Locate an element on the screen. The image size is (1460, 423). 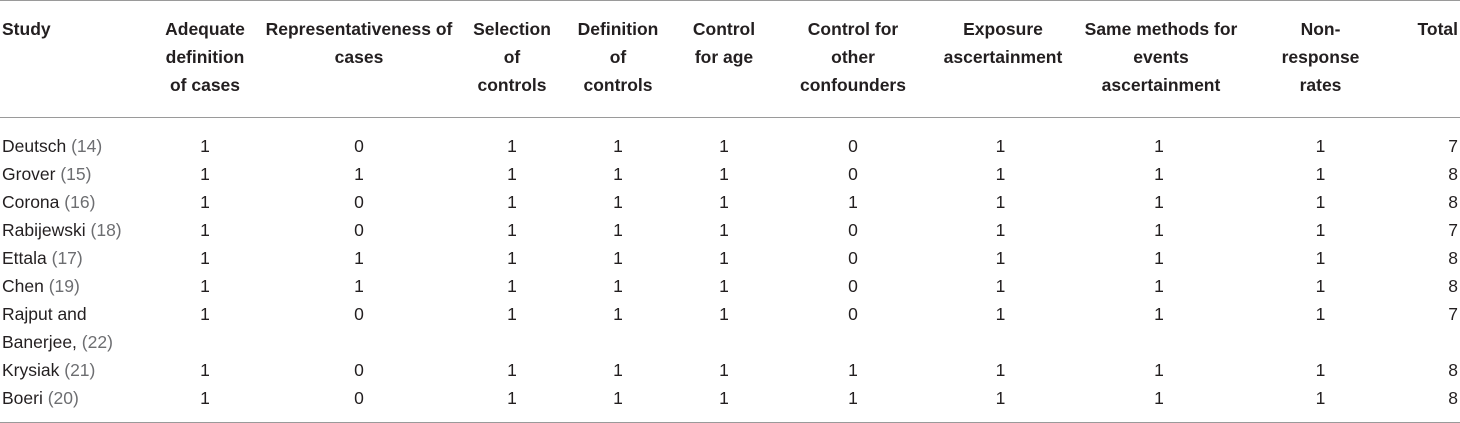
study-cell: Corona (16) is located at coordinates (49, 202).